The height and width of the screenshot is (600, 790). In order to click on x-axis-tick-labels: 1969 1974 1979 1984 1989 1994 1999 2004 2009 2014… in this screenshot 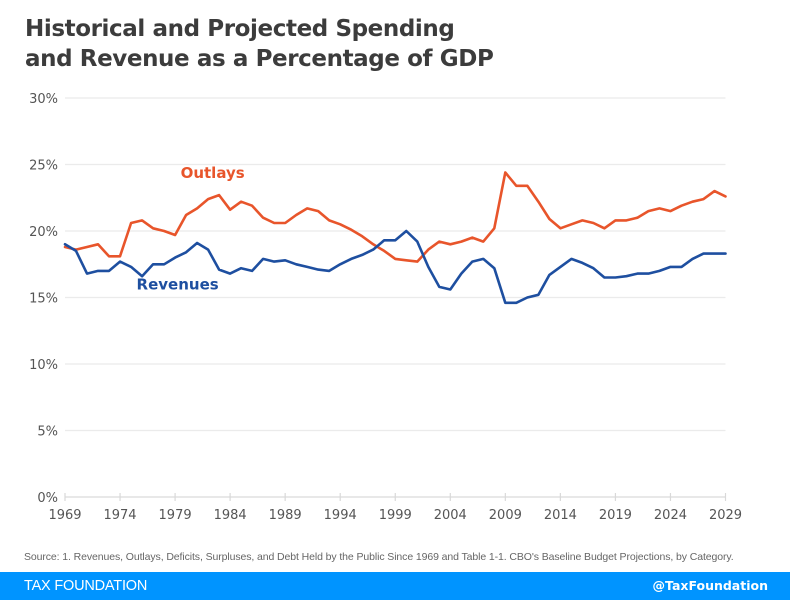, I will do `click(395, 515)`.